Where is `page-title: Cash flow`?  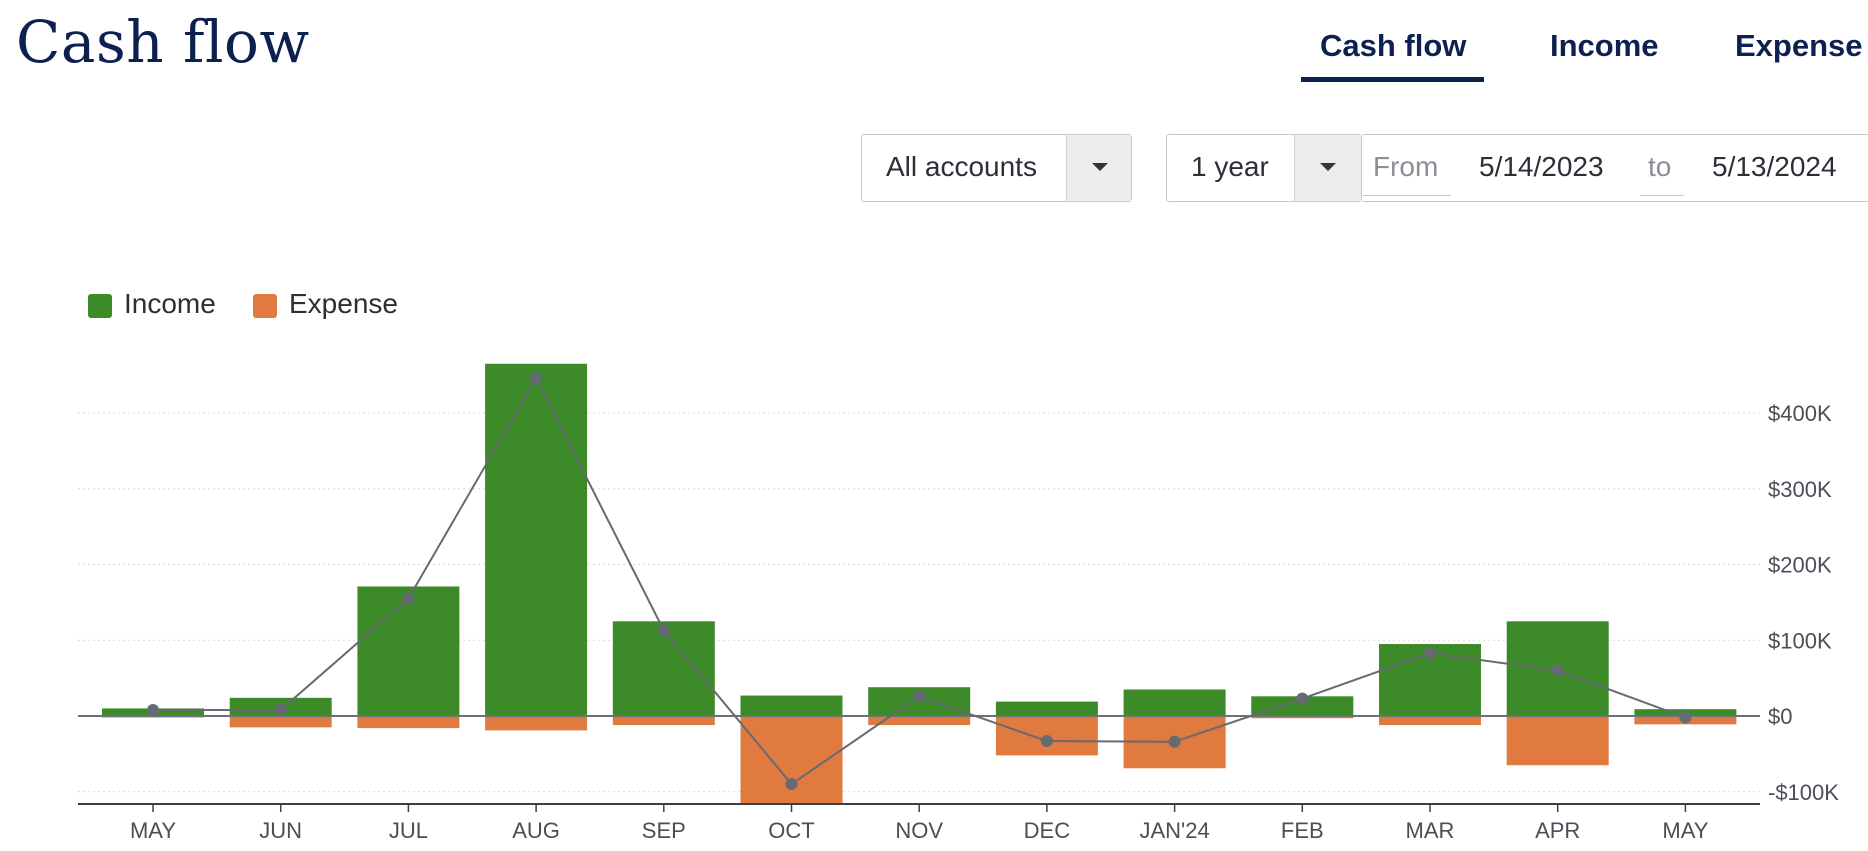
page-title: Cash flow is located at coordinates (163, 42).